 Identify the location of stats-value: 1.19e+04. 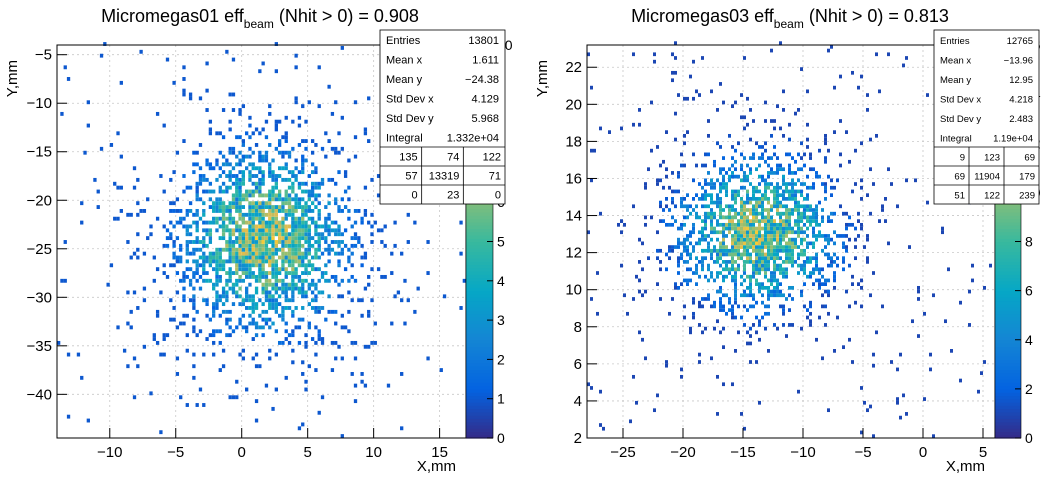
(1013, 138).